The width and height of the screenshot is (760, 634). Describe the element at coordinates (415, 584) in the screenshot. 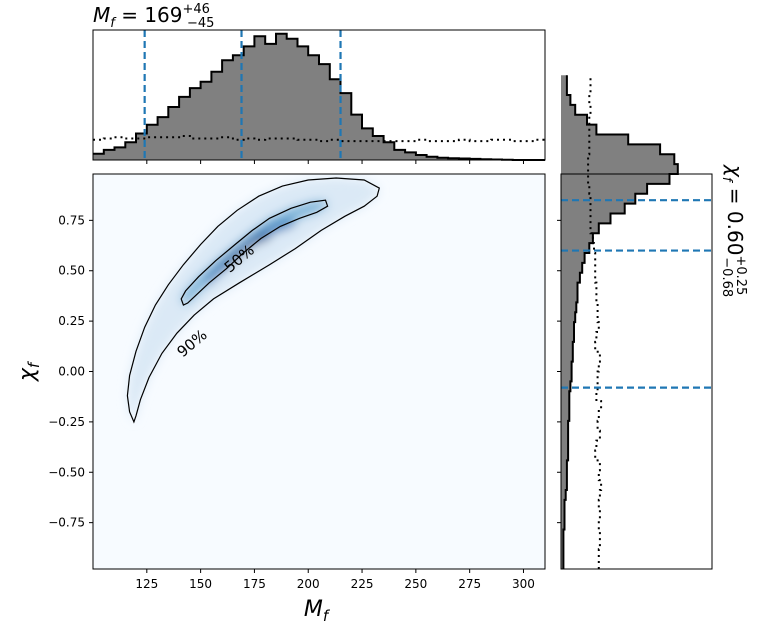

I see `x-tick-label: 250` at that location.